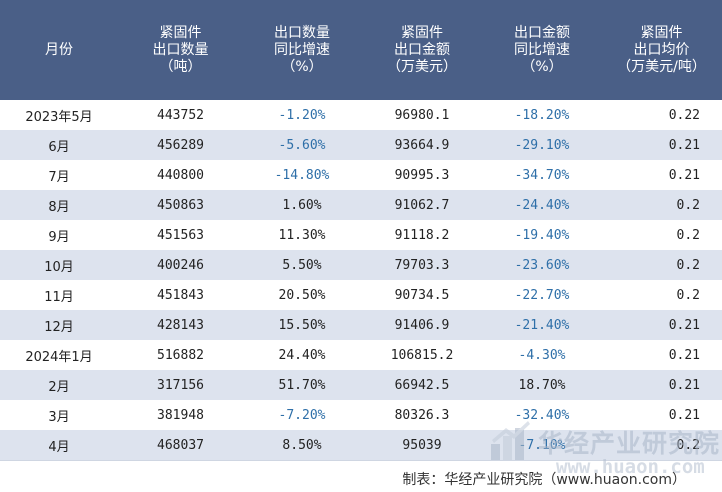 The height and width of the screenshot is (492, 722). What do you see at coordinates (542, 205) in the screenshot?
I see `cell-amount-yoy: -24.40%` at bounding box center [542, 205].